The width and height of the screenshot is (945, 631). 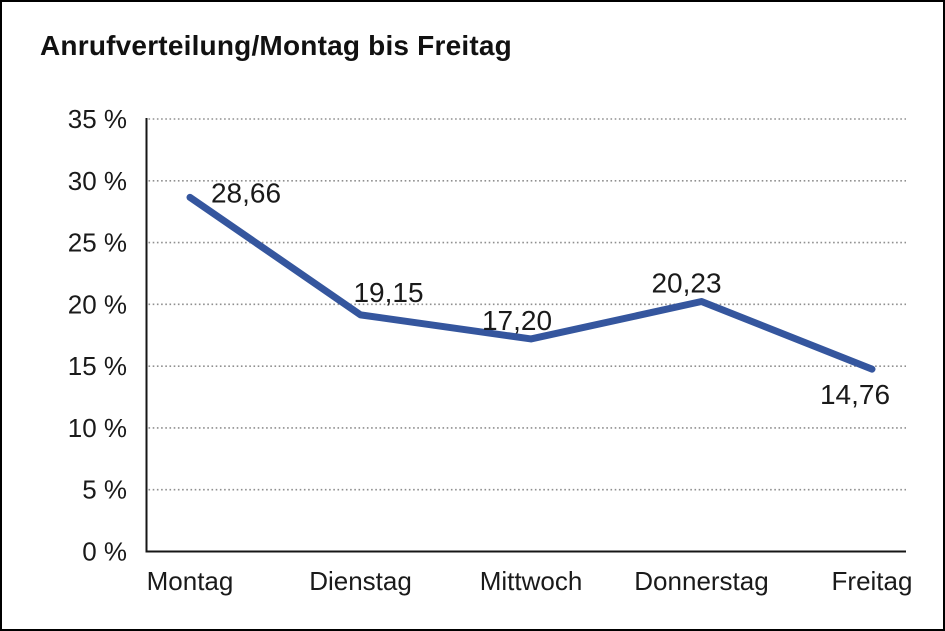 I want to click on y-tick-label-0: 0 %, so click(x=104, y=552).